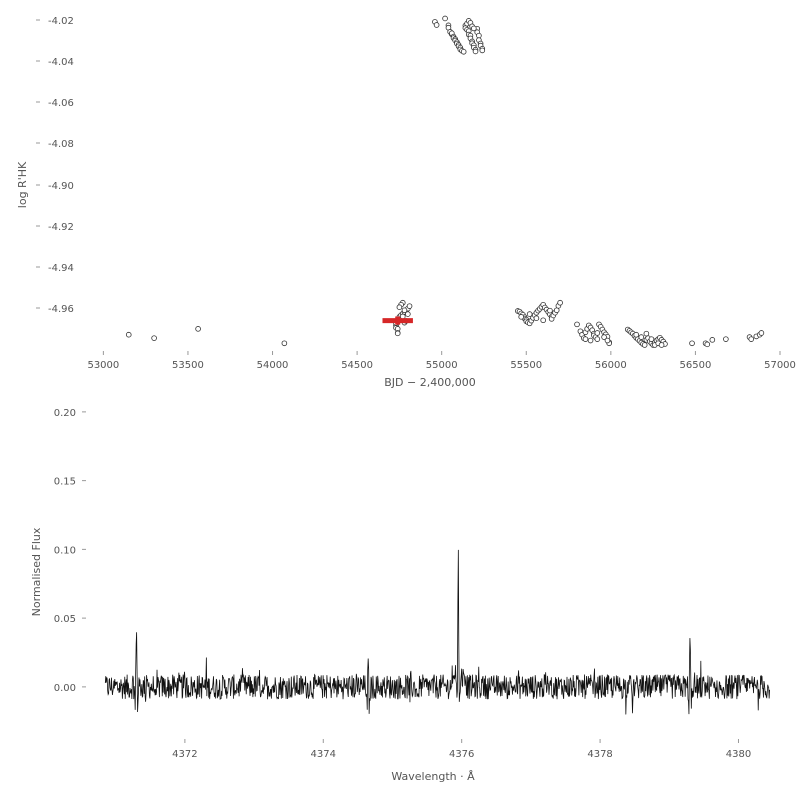  I want to click on light-curve-y-tick-label: -4.92, so click(61, 227).